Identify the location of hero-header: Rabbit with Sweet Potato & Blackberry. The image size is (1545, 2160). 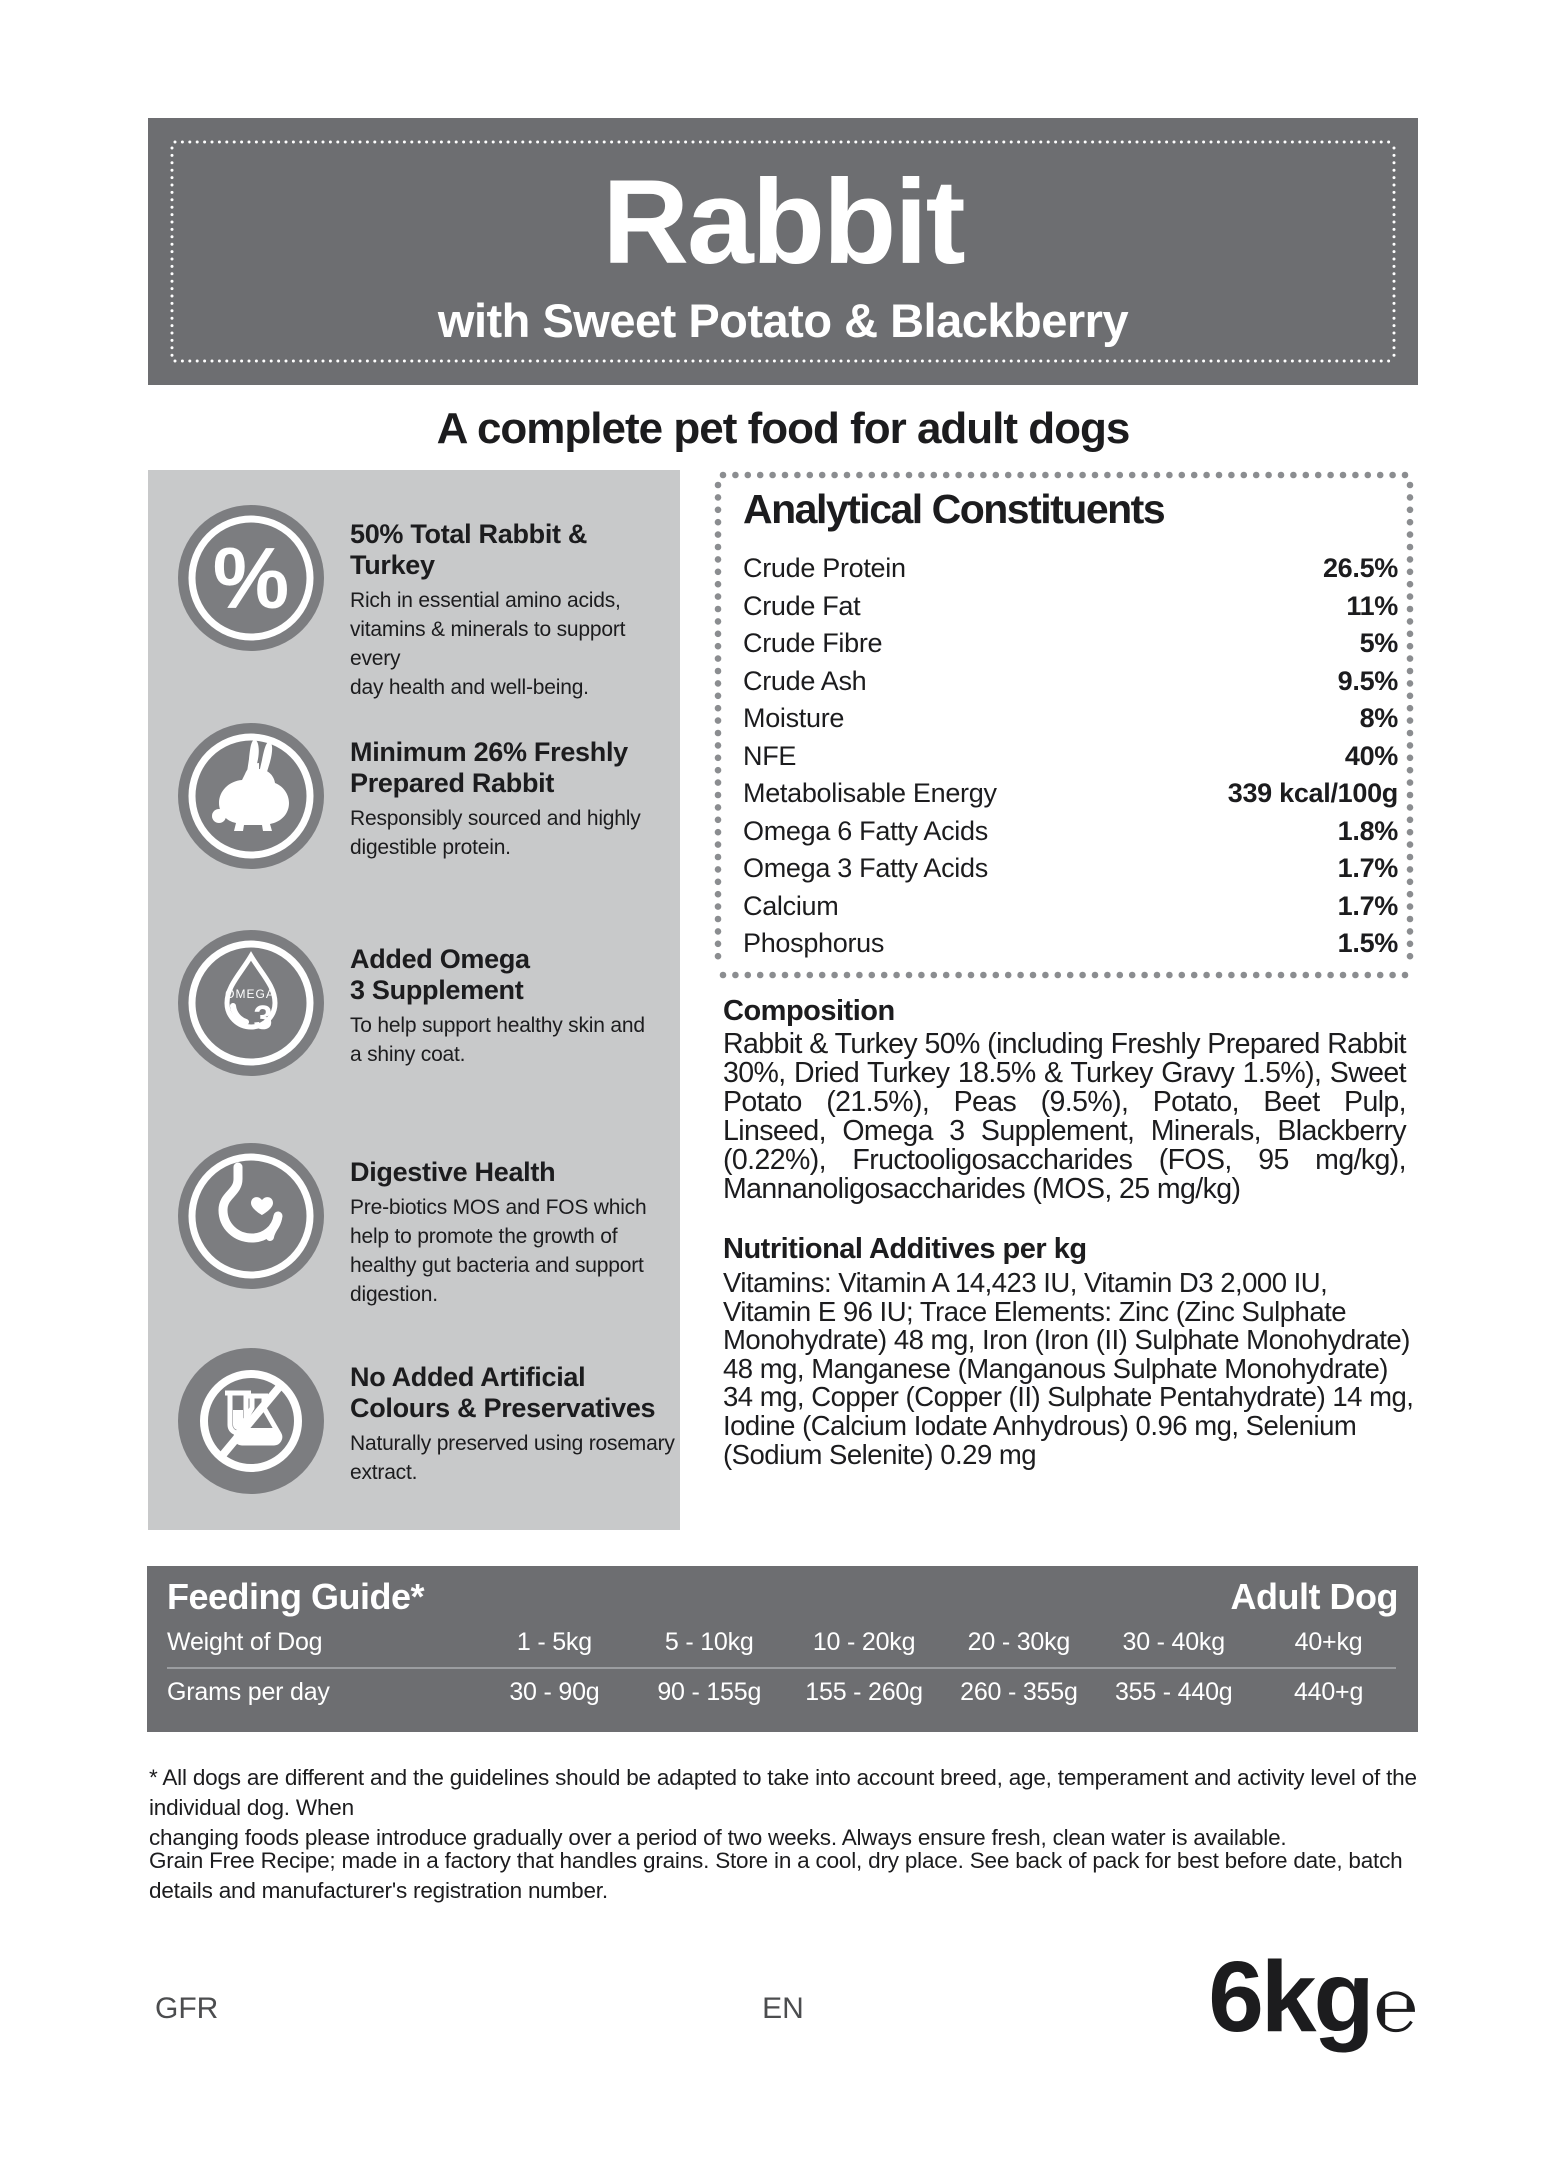
(783, 251).